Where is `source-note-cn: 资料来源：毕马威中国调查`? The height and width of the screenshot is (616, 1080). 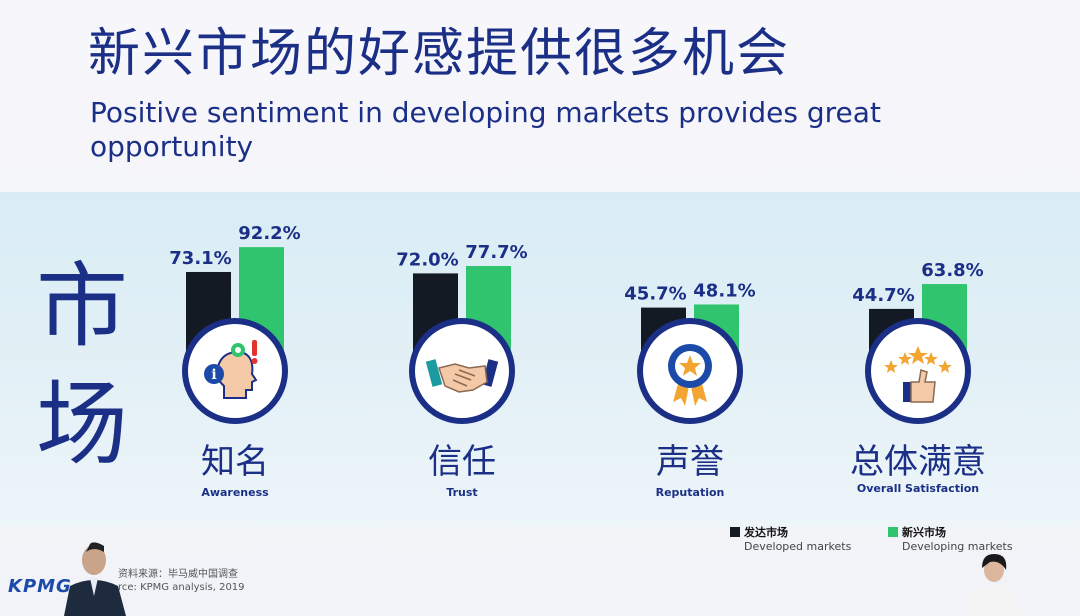 source-note-cn: 资料来源：毕马威中国调查 is located at coordinates (178, 574).